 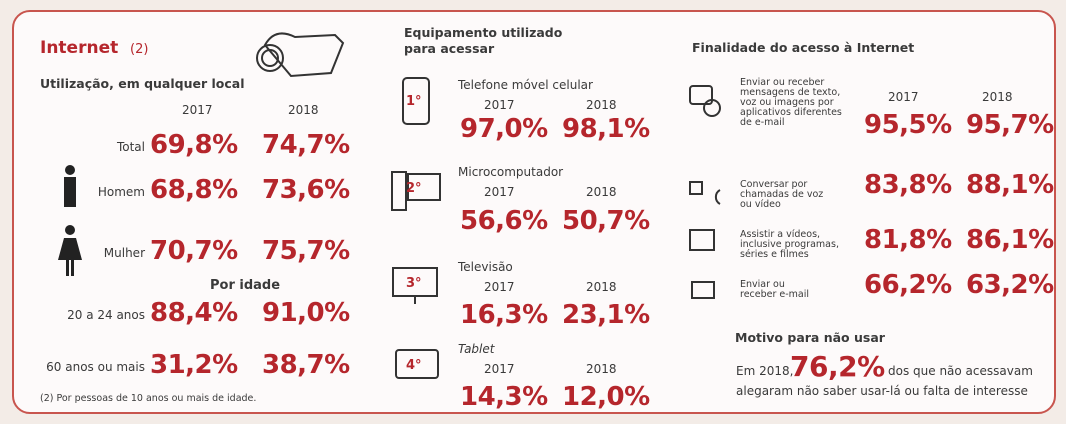 What do you see at coordinates (791, 112) in the screenshot?
I see `purpose-line: aplicativos diferentes` at bounding box center [791, 112].